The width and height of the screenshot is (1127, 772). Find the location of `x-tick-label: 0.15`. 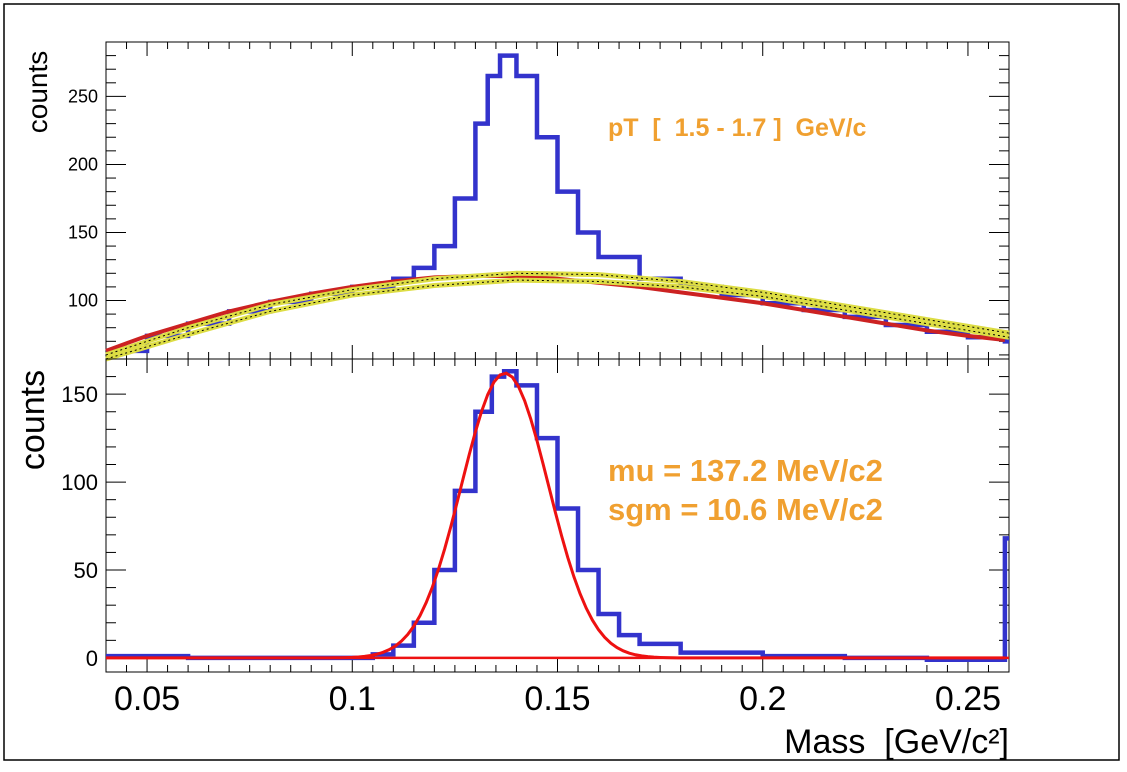

x-tick-label: 0.15 is located at coordinates (557, 699).